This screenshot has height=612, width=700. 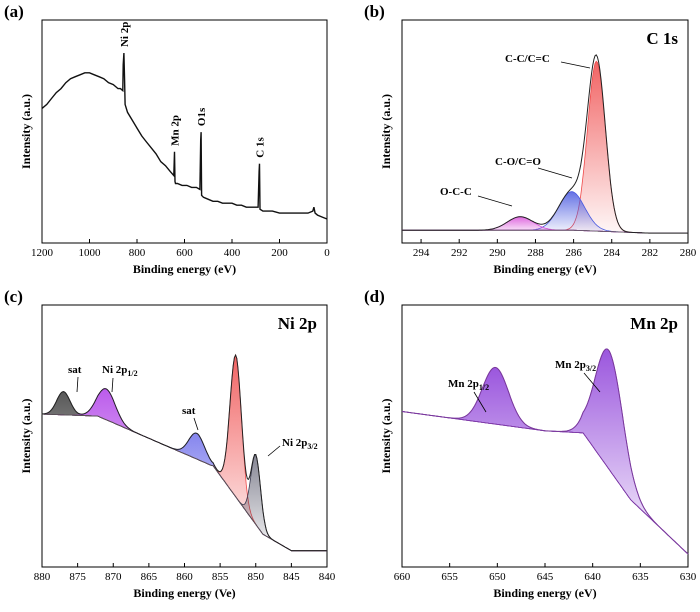 I want to click on peak-annotation: O1s, so click(x=202, y=116).